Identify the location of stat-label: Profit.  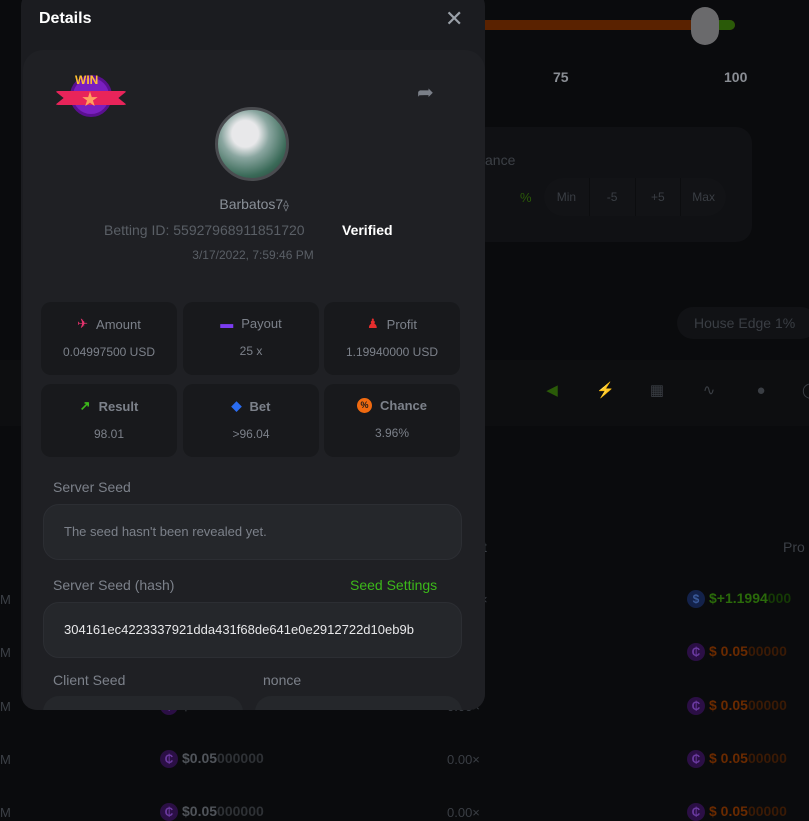
(401, 324).